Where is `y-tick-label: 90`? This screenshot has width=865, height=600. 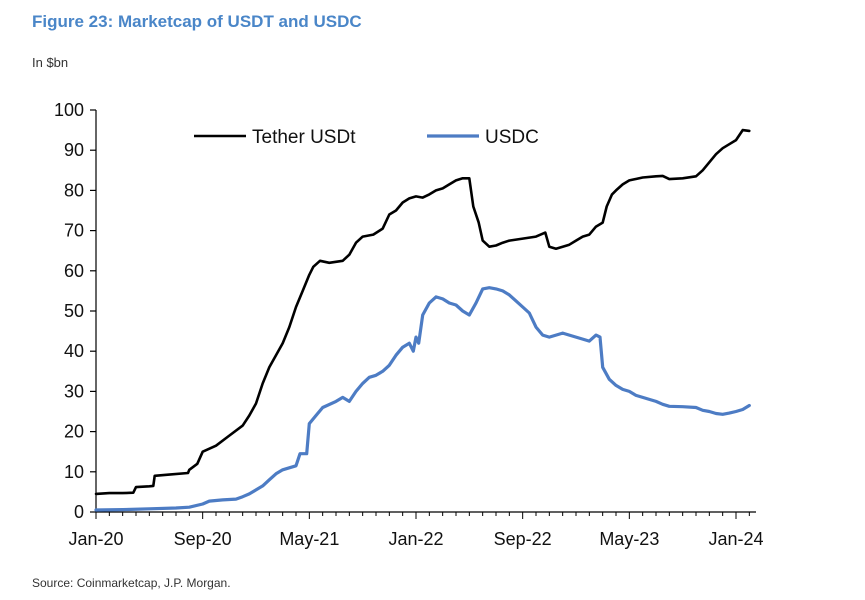
y-tick-label: 90 is located at coordinates (74, 150).